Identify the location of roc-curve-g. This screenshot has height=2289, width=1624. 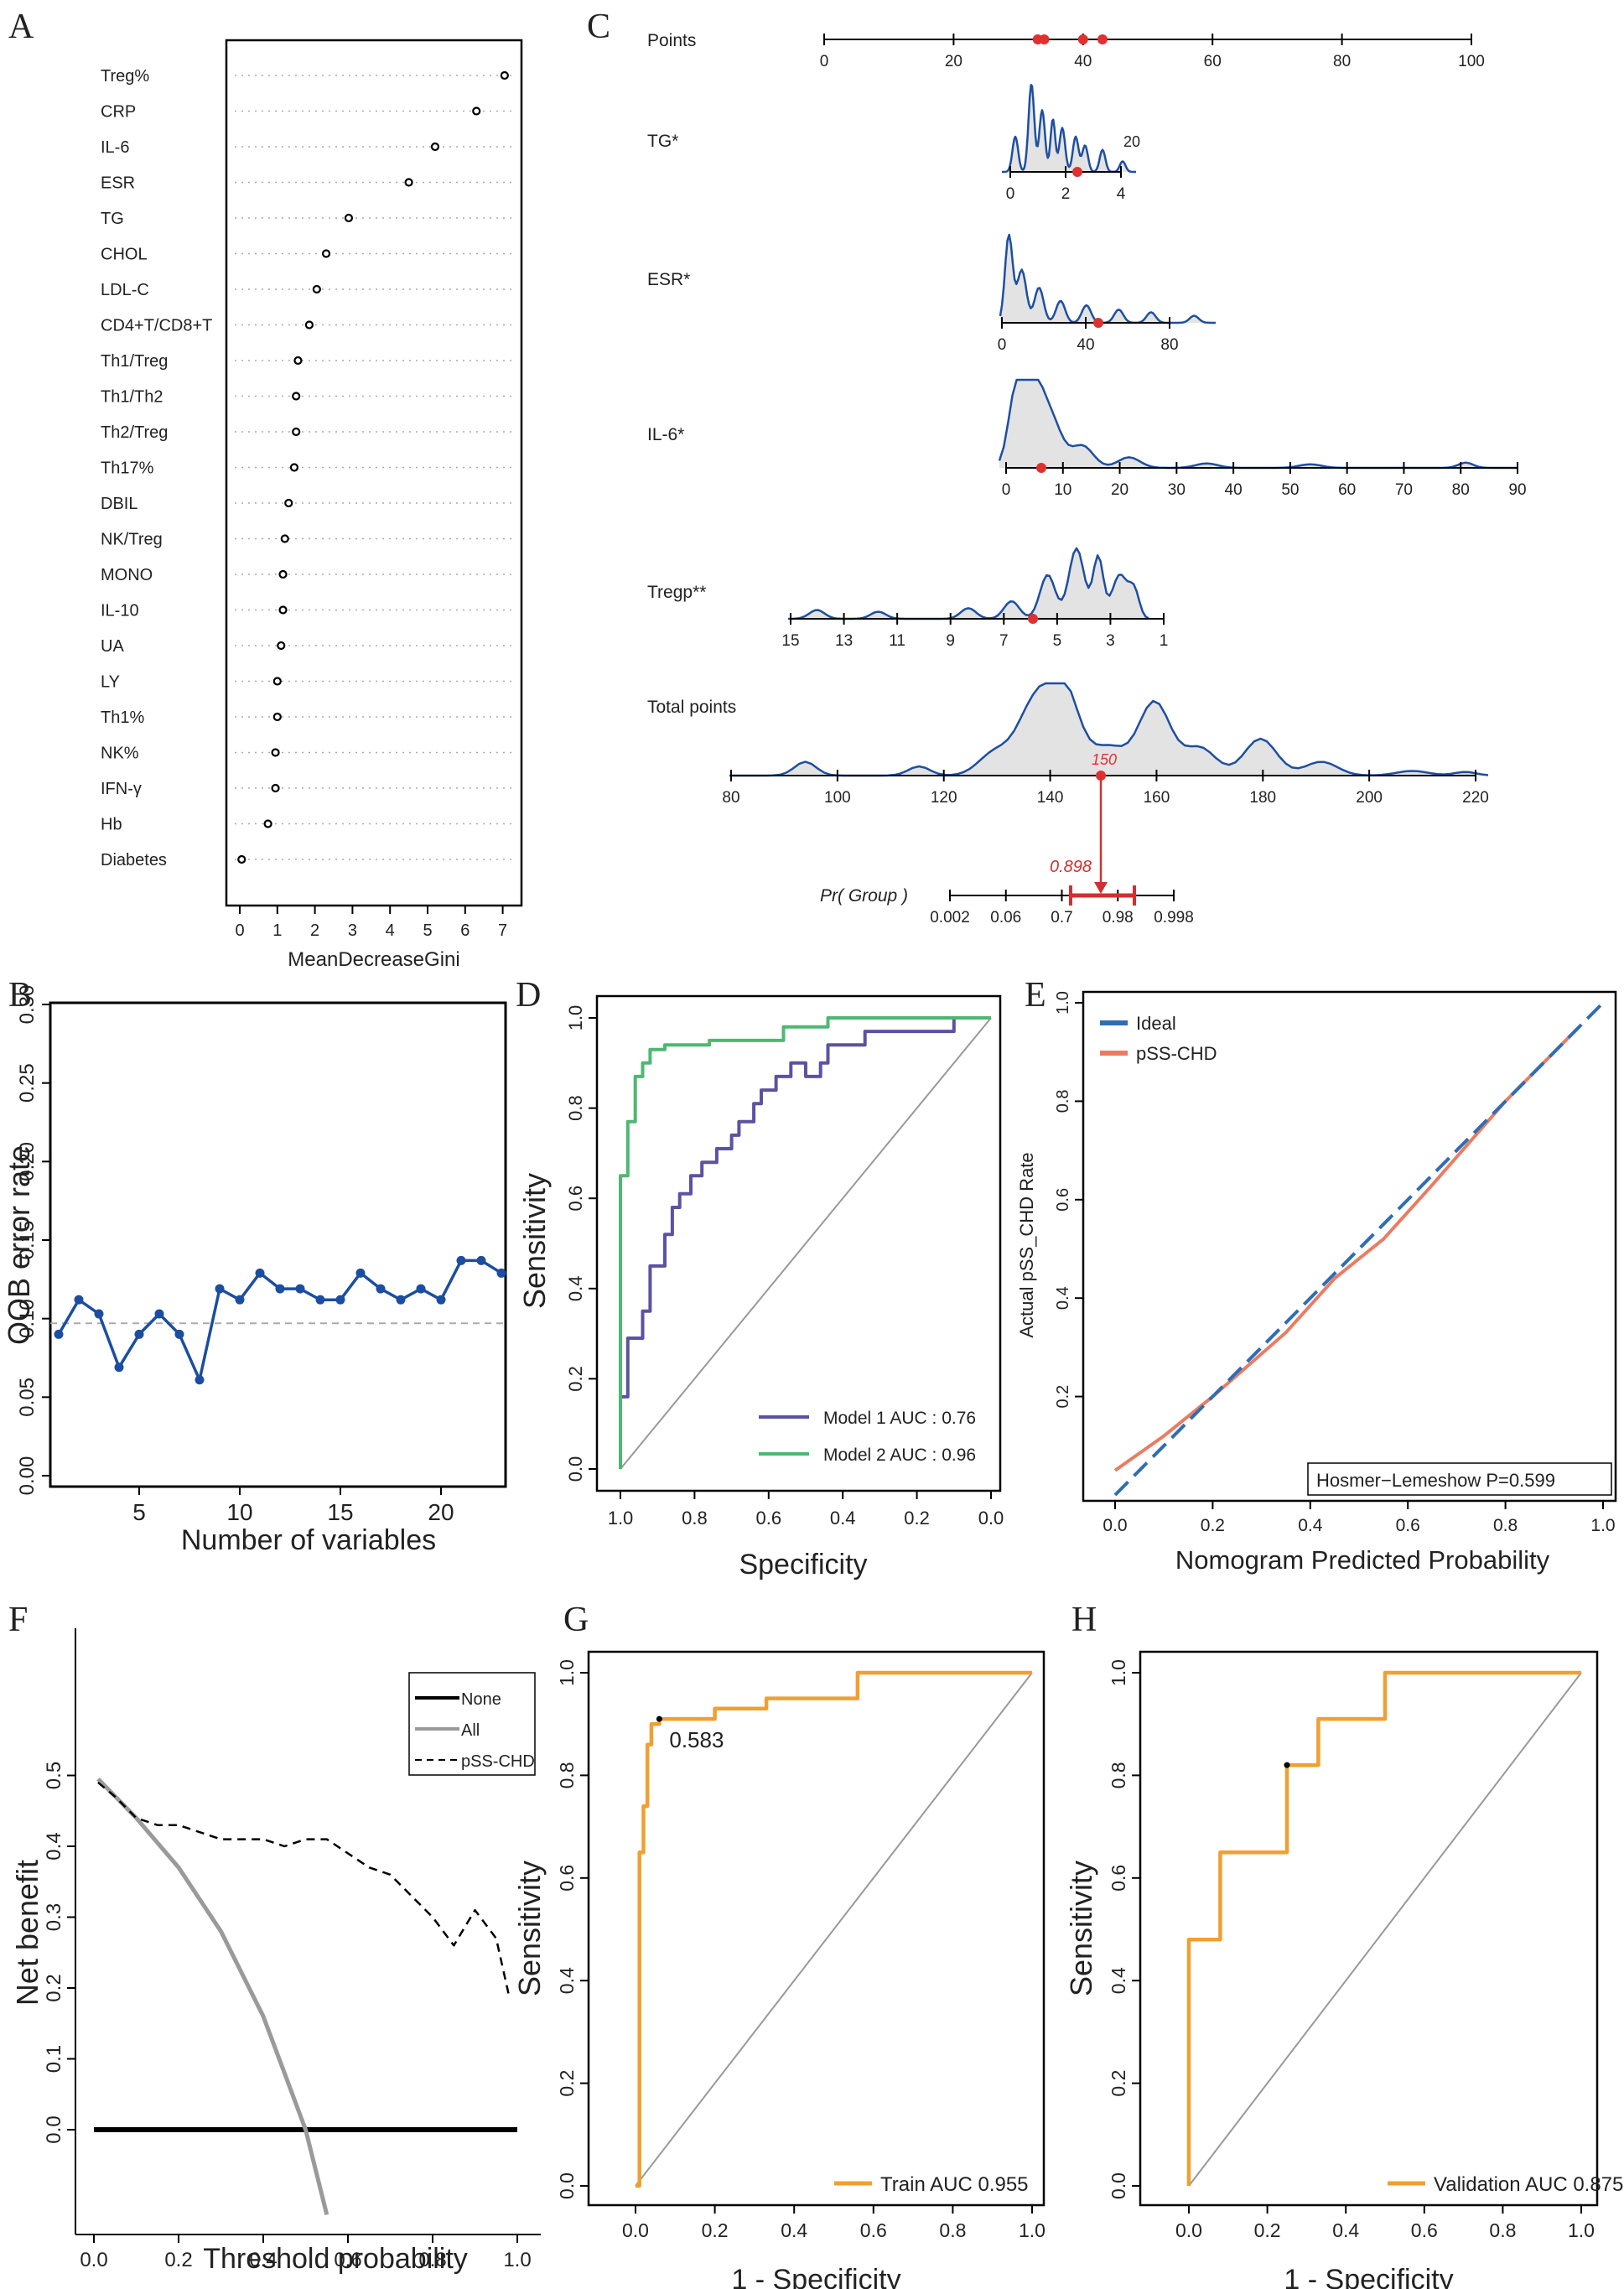
(834, 1929).